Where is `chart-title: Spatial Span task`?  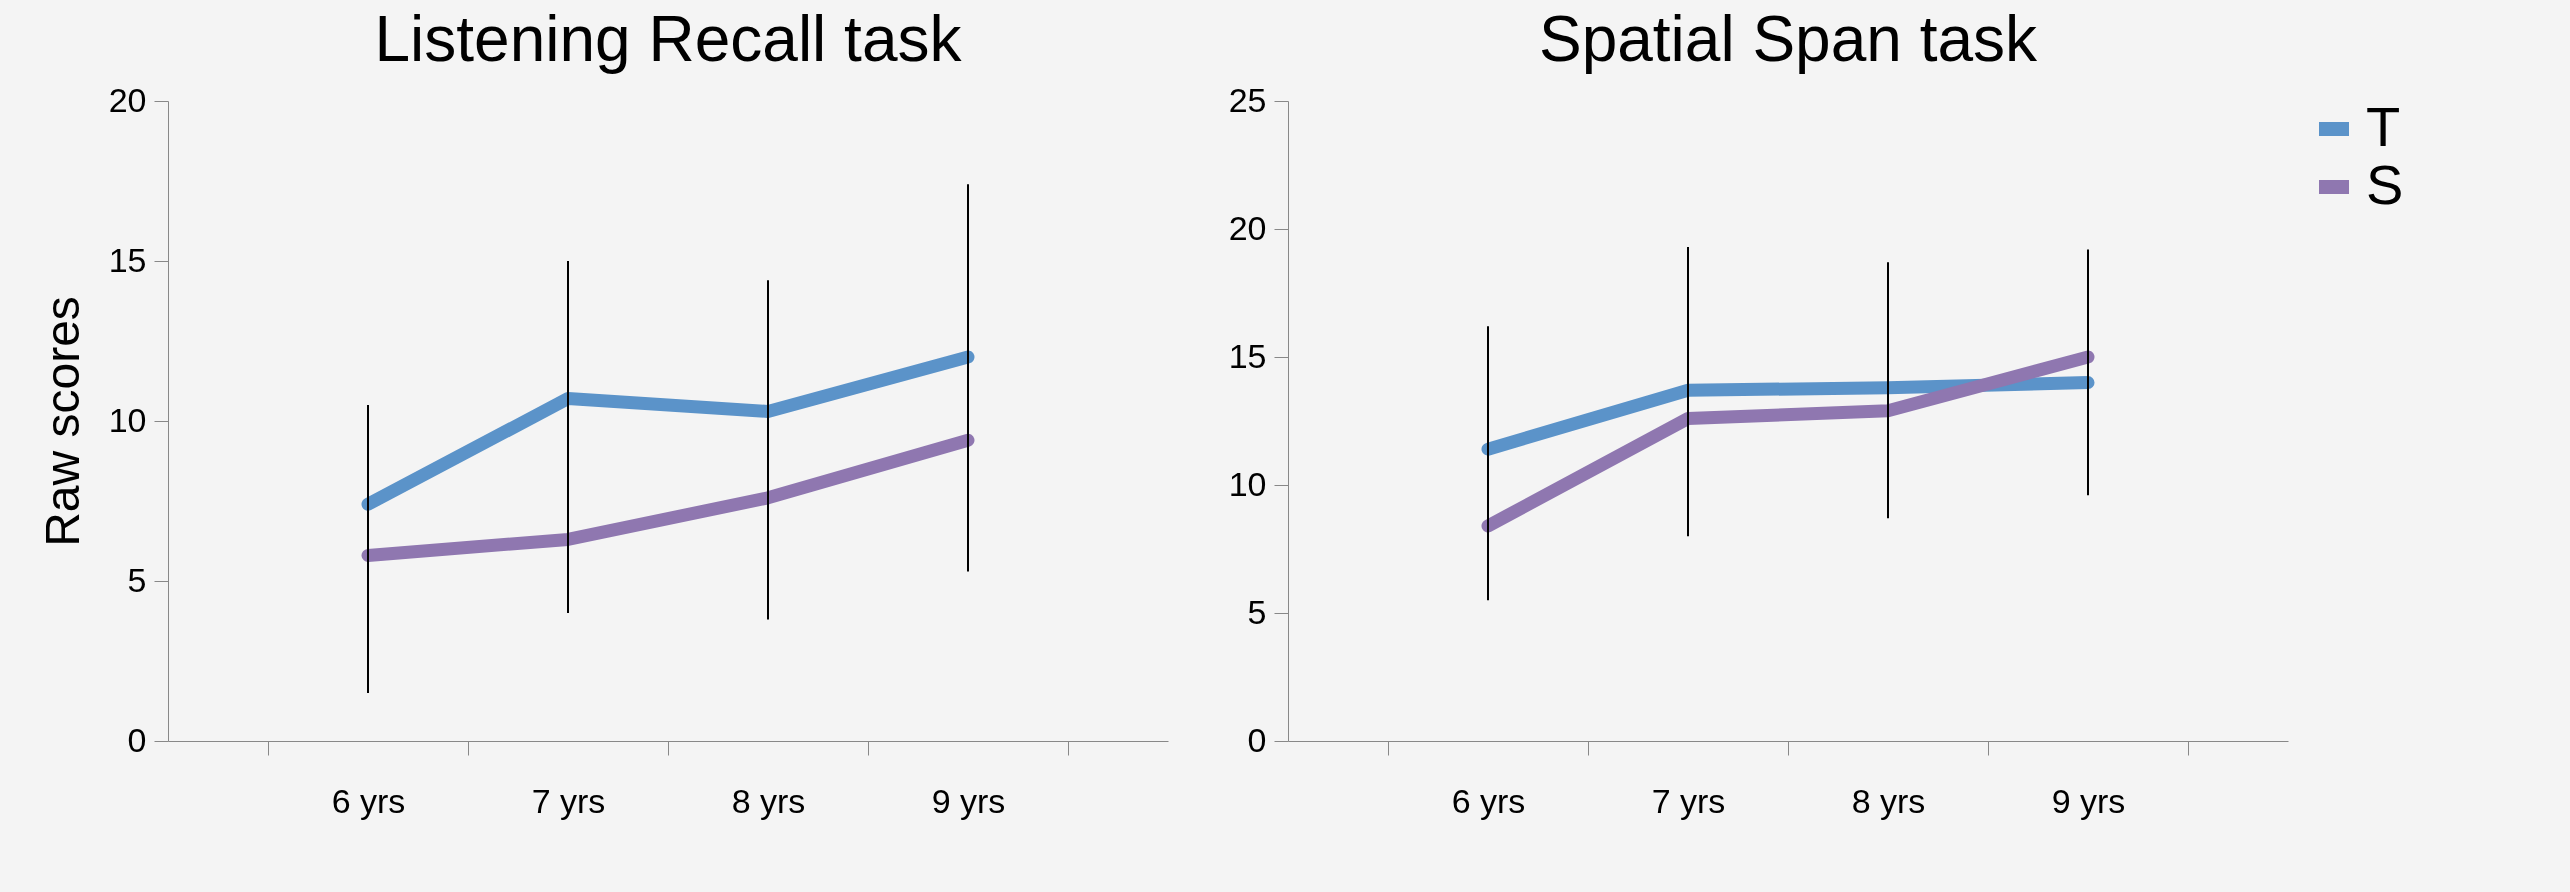
chart-title: Spatial Span task is located at coordinates (1788, 39).